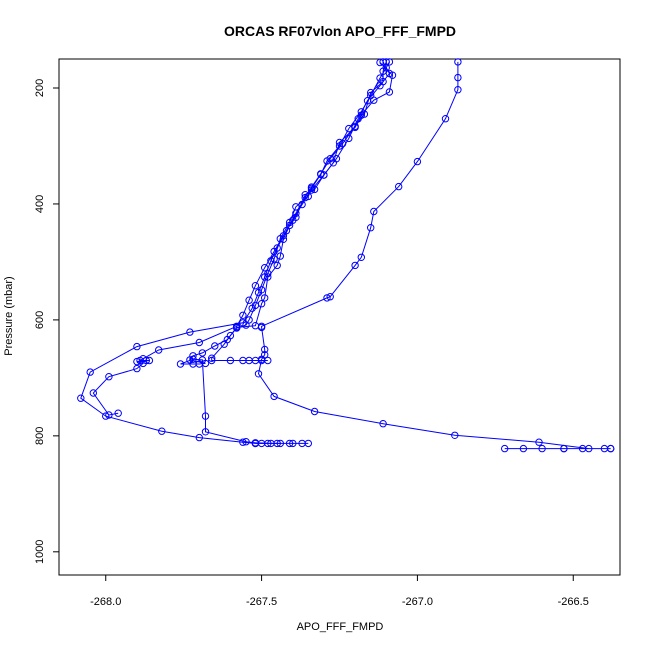 The height and width of the screenshot is (650, 650). I want to click on y-axis-label: Pressure (mbar), so click(9, 315).